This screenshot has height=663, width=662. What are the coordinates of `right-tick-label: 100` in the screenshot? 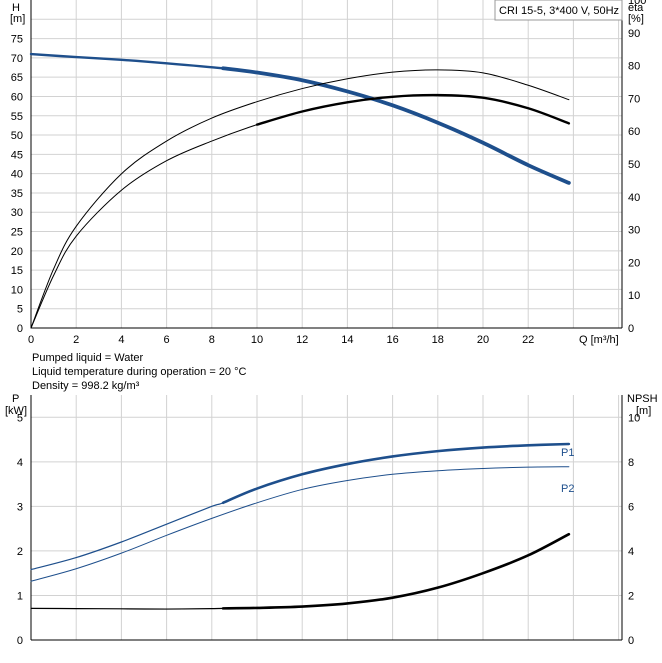 It's located at (637, 3).